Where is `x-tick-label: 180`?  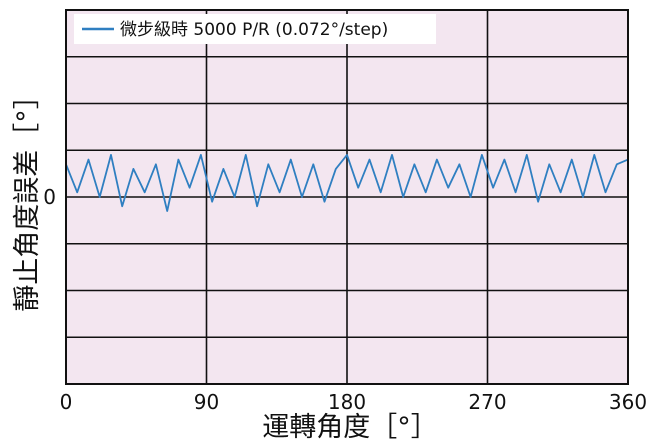
x-tick-label: 180 is located at coordinates (347, 402).